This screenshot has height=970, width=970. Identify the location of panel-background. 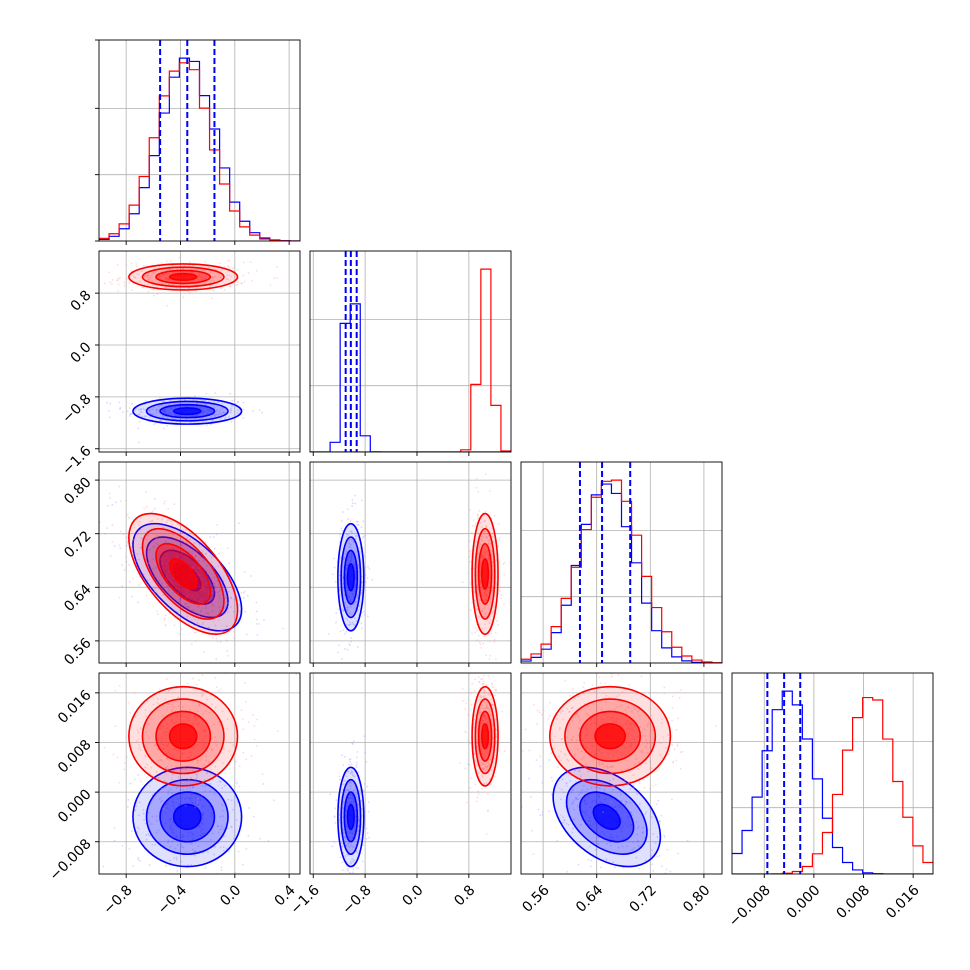
(199, 562).